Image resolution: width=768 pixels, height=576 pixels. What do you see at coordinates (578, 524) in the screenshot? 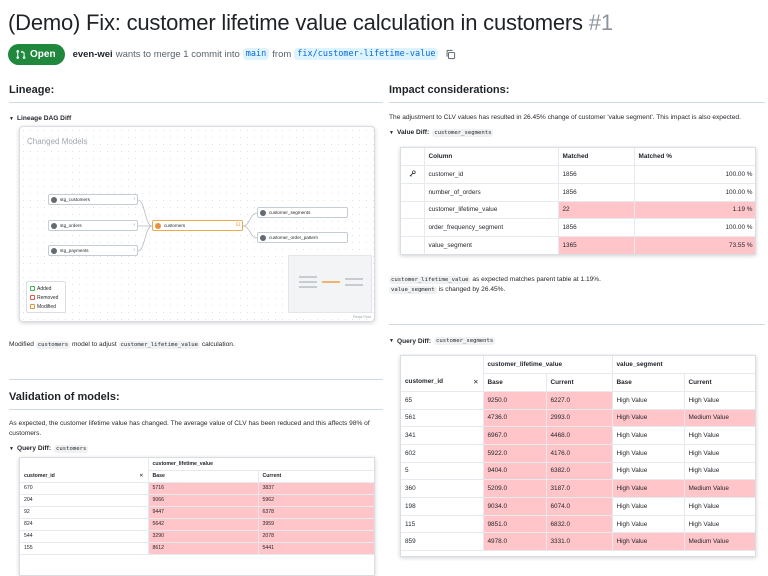
I see `table-row: 115 9851.0 6832.0 High Value High Value` at bounding box center [578, 524].